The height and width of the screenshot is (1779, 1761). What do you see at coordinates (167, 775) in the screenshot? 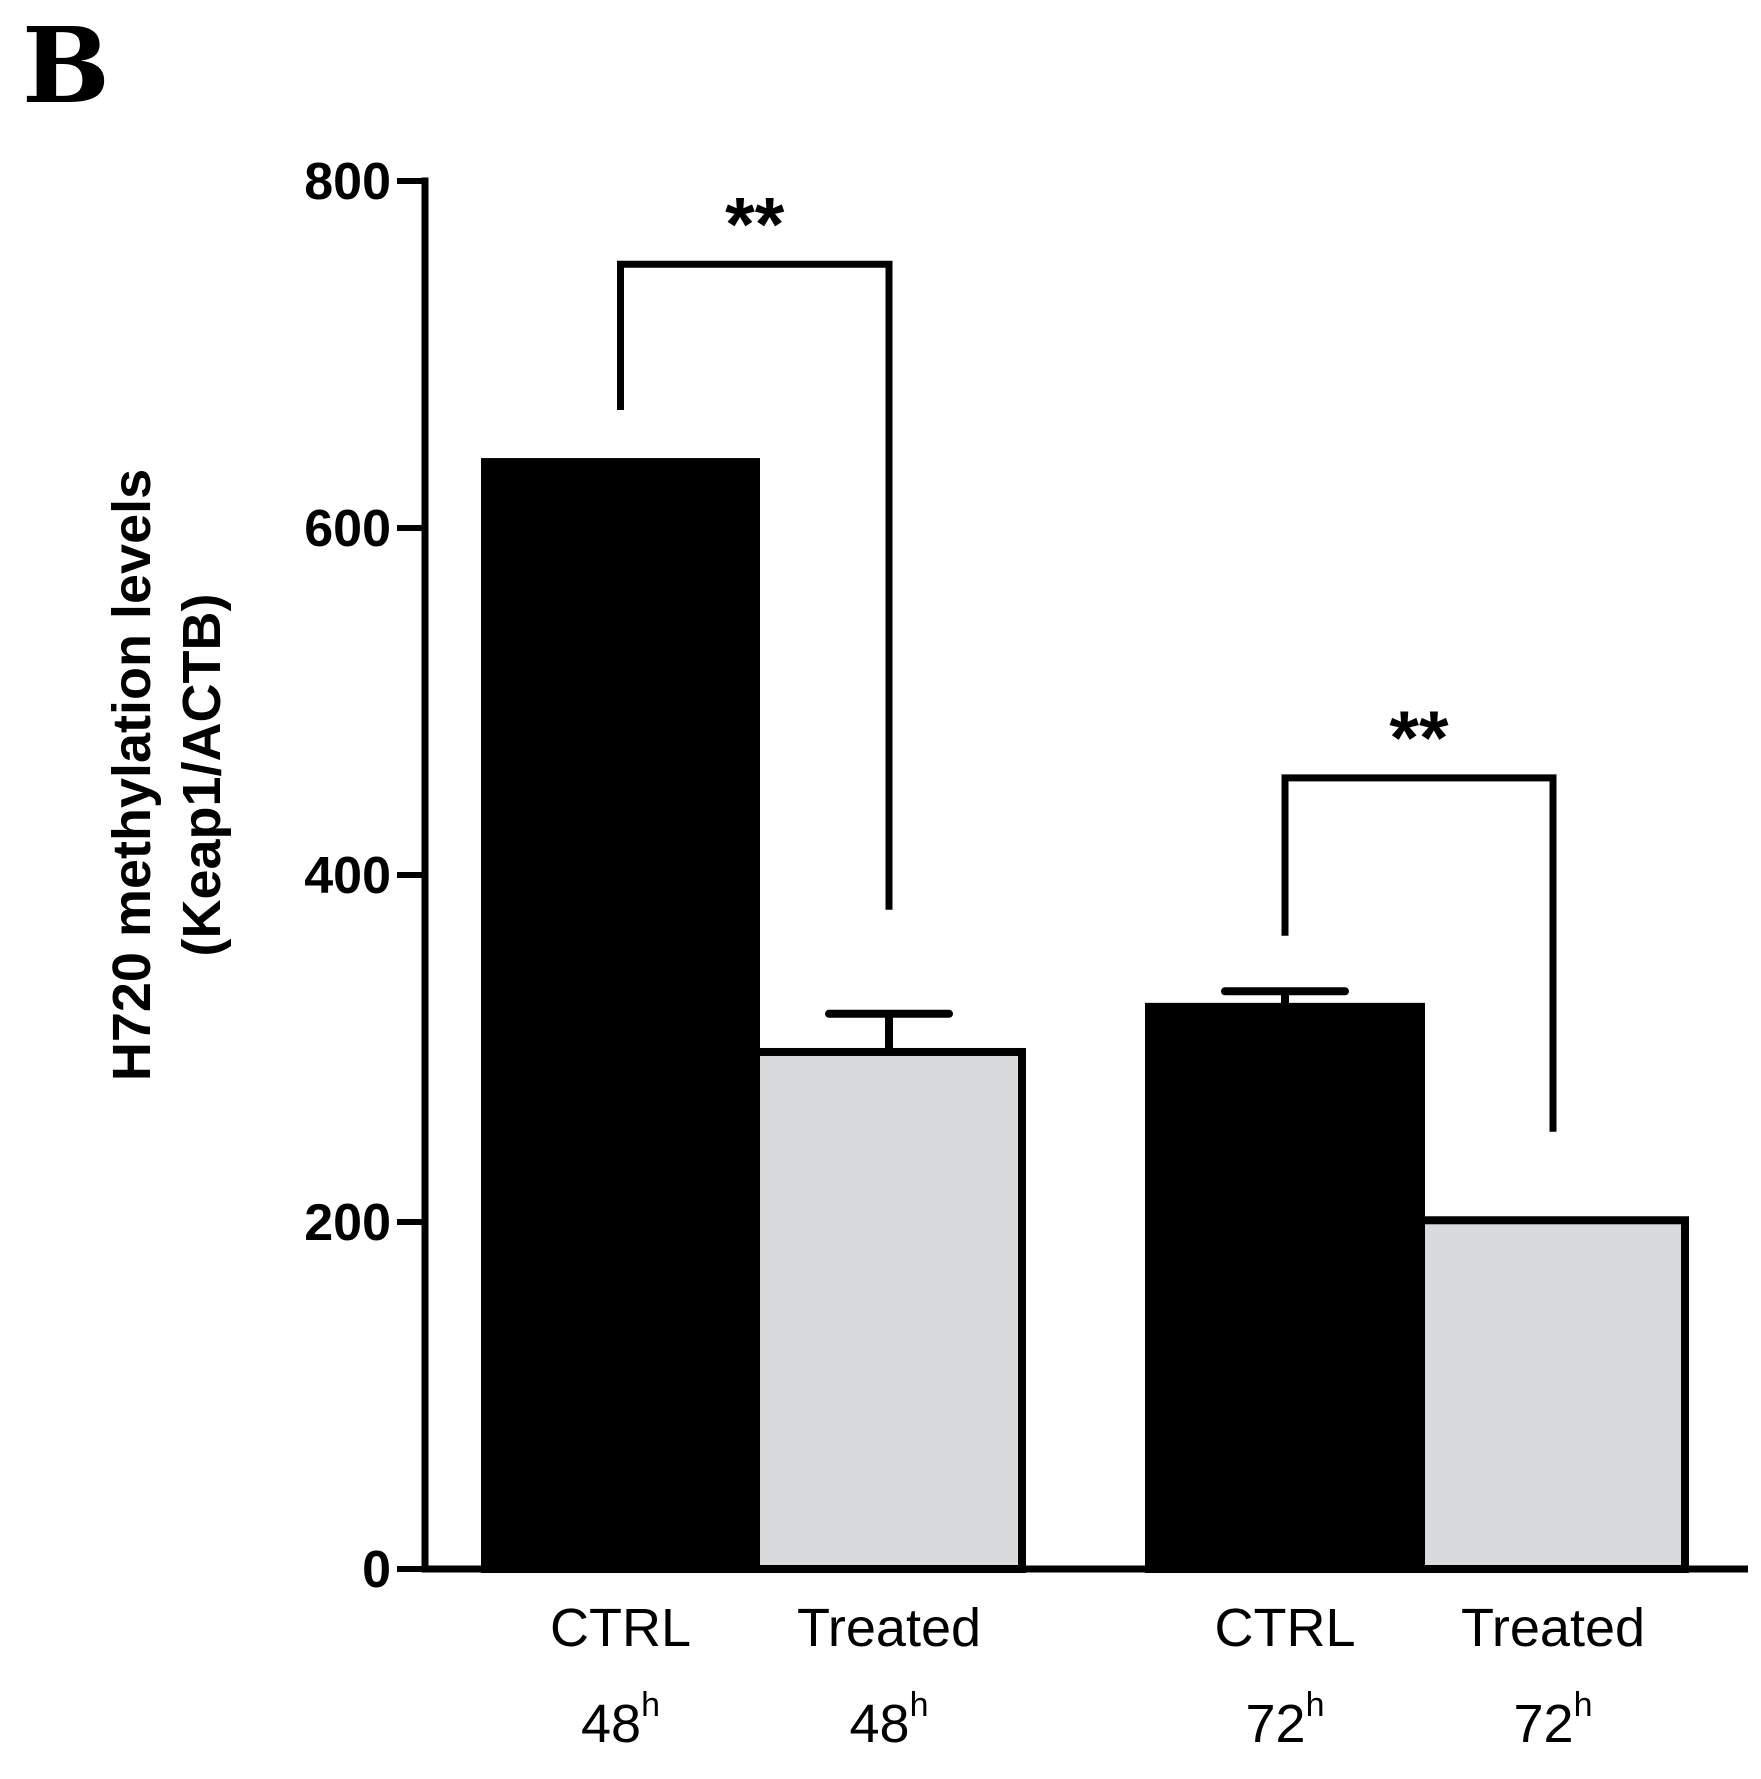
I see `y-axis-title: H720 methylation levels (Keap1/ACTB)` at bounding box center [167, 775].